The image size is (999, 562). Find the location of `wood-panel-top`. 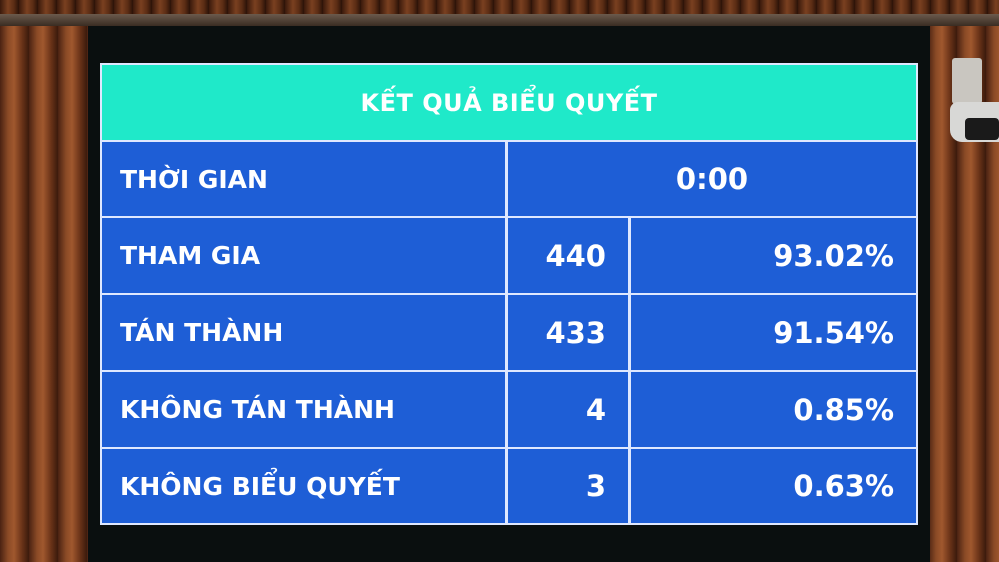

wood-panel-top is located at coordinates (499, 7).